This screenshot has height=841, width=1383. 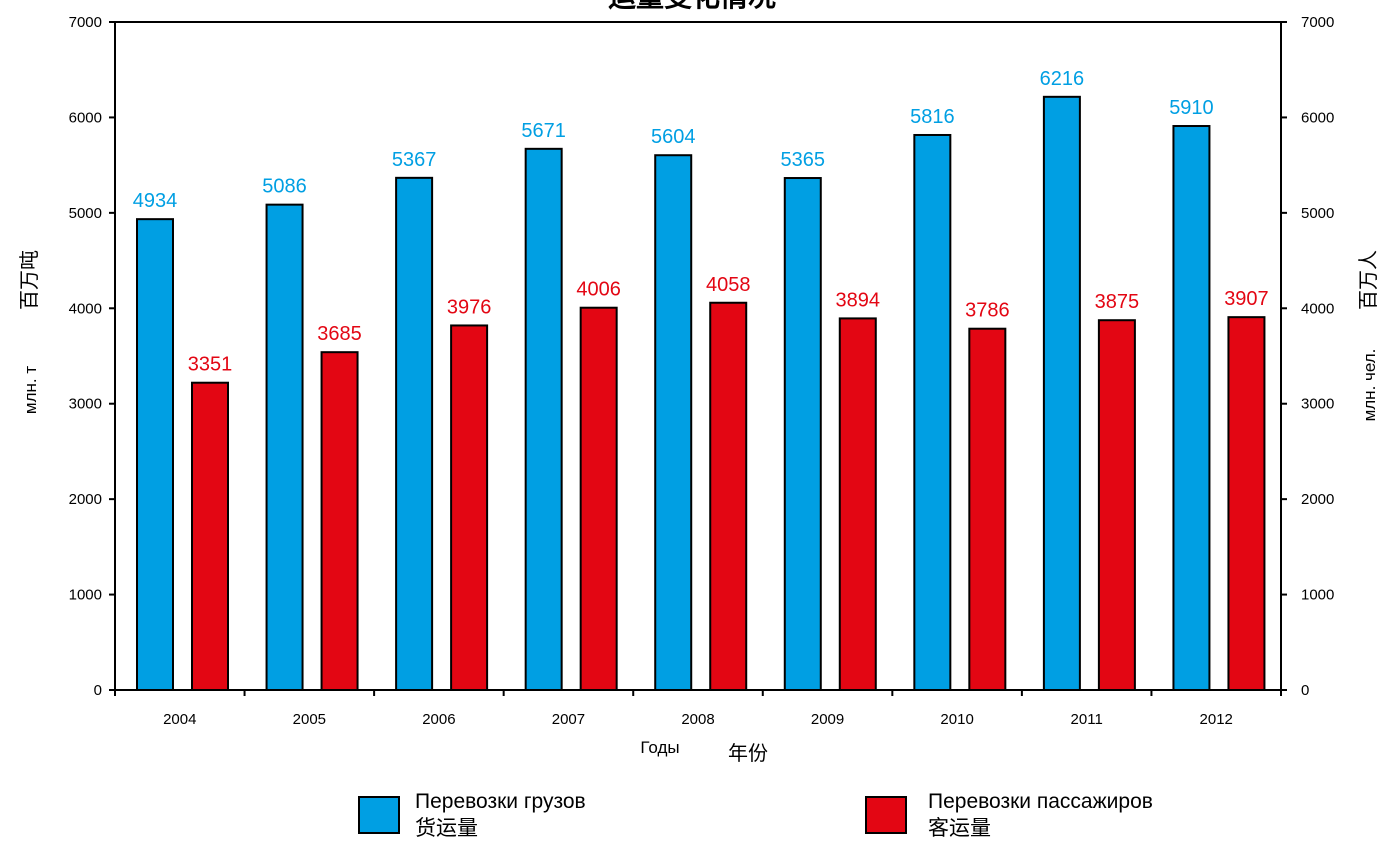 What do you see at coordinates (932, 412) in the screenshot?
I see `bar-freight-2010` at bounding box center [932, 412].